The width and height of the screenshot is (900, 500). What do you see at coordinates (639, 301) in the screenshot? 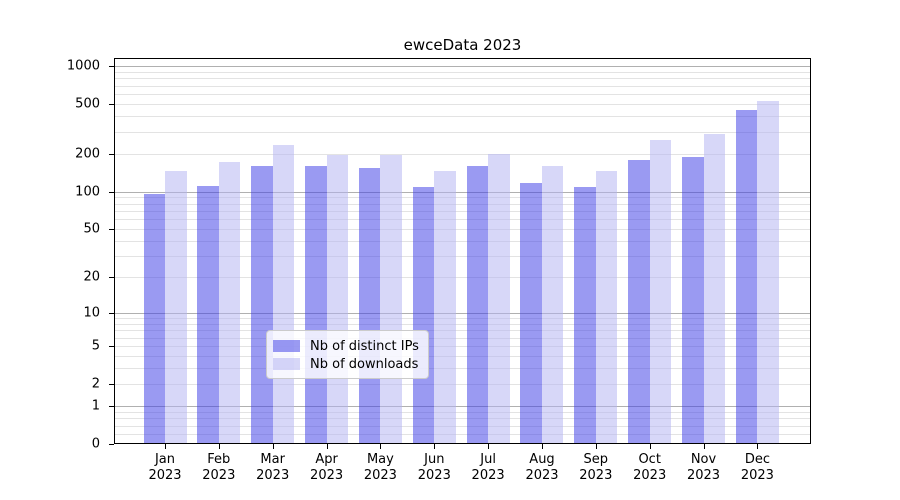
I see `bar-oct-distinct-ips` at bounding box center [639, 301].